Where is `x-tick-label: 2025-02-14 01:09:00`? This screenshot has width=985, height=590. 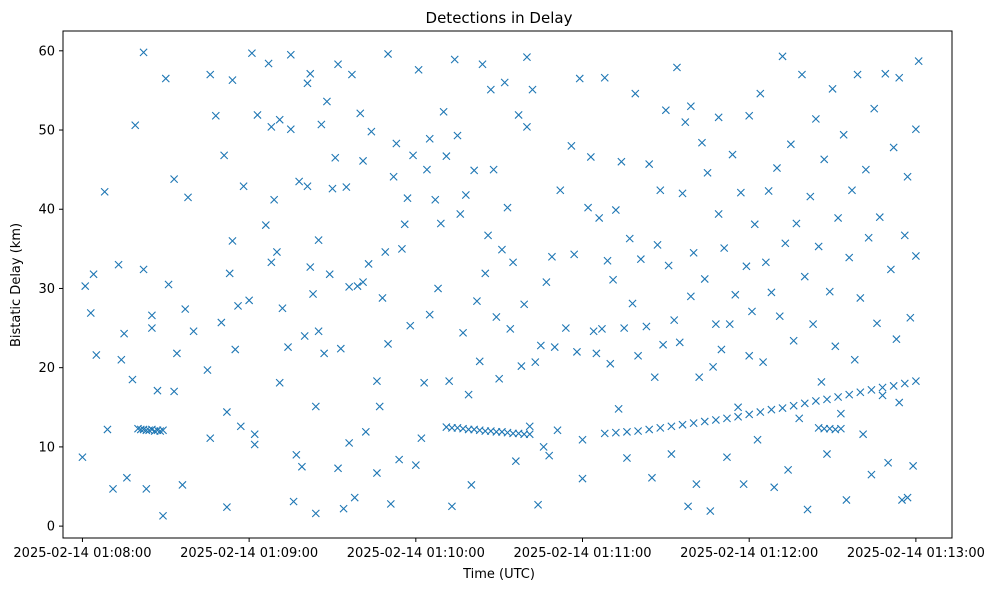 x-tick-label: 2025-02-14 01:09:00 is located at coordinates (249, 553).